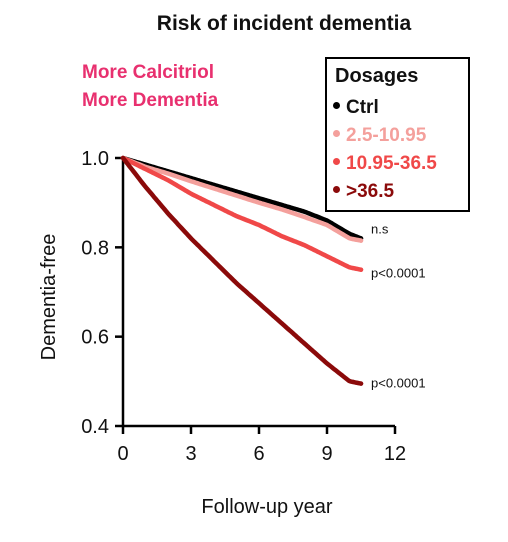  What do you see at coordinates (326, 454) in the screenshot?
I see `x-tick-label: 9` at bounding box center [326, 454].